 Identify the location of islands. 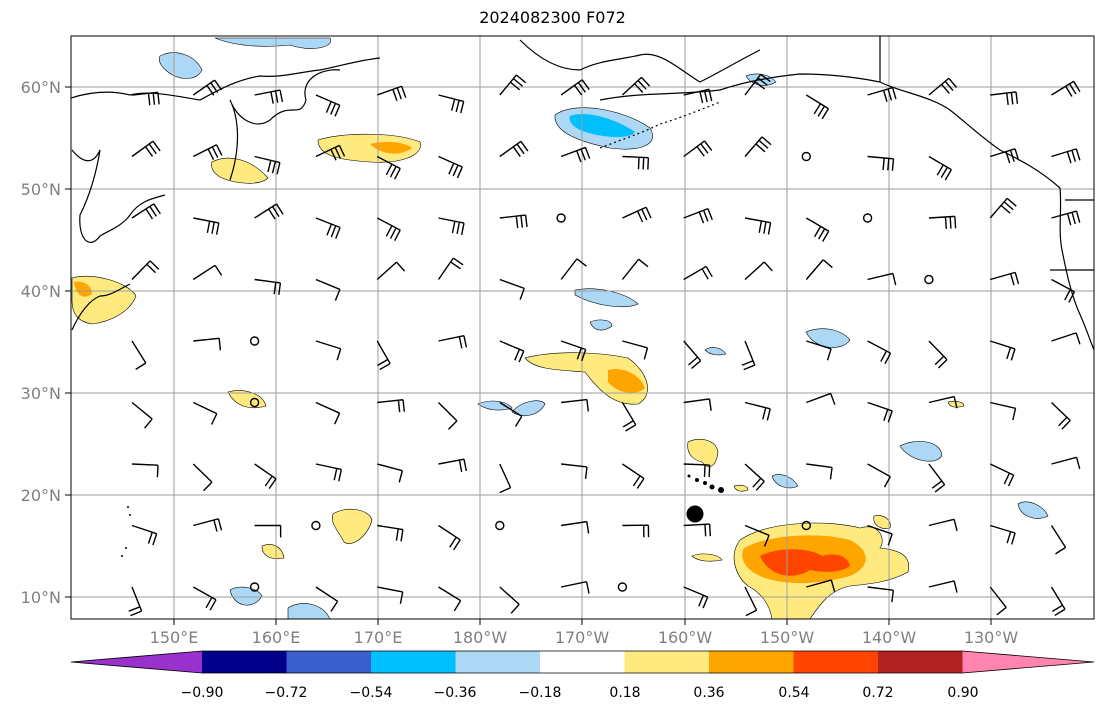
(422, 515).